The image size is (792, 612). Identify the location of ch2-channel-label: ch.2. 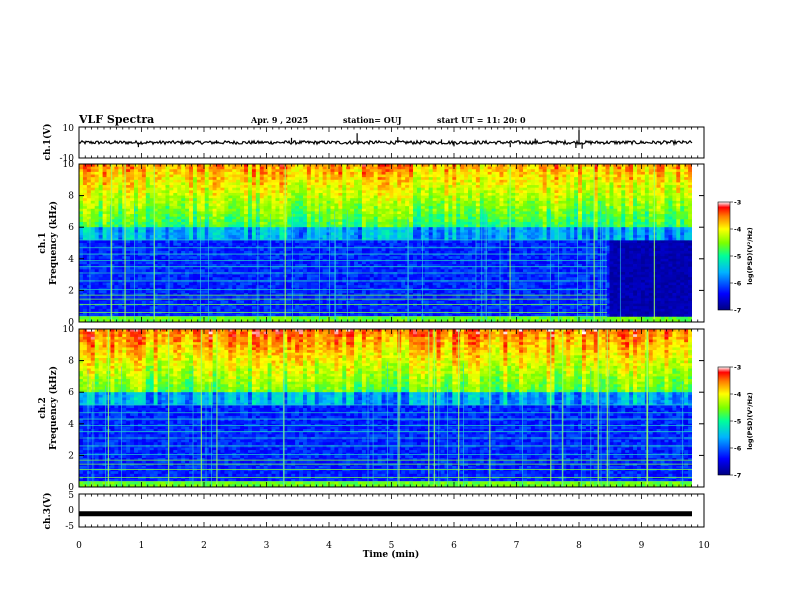
(43, 407).